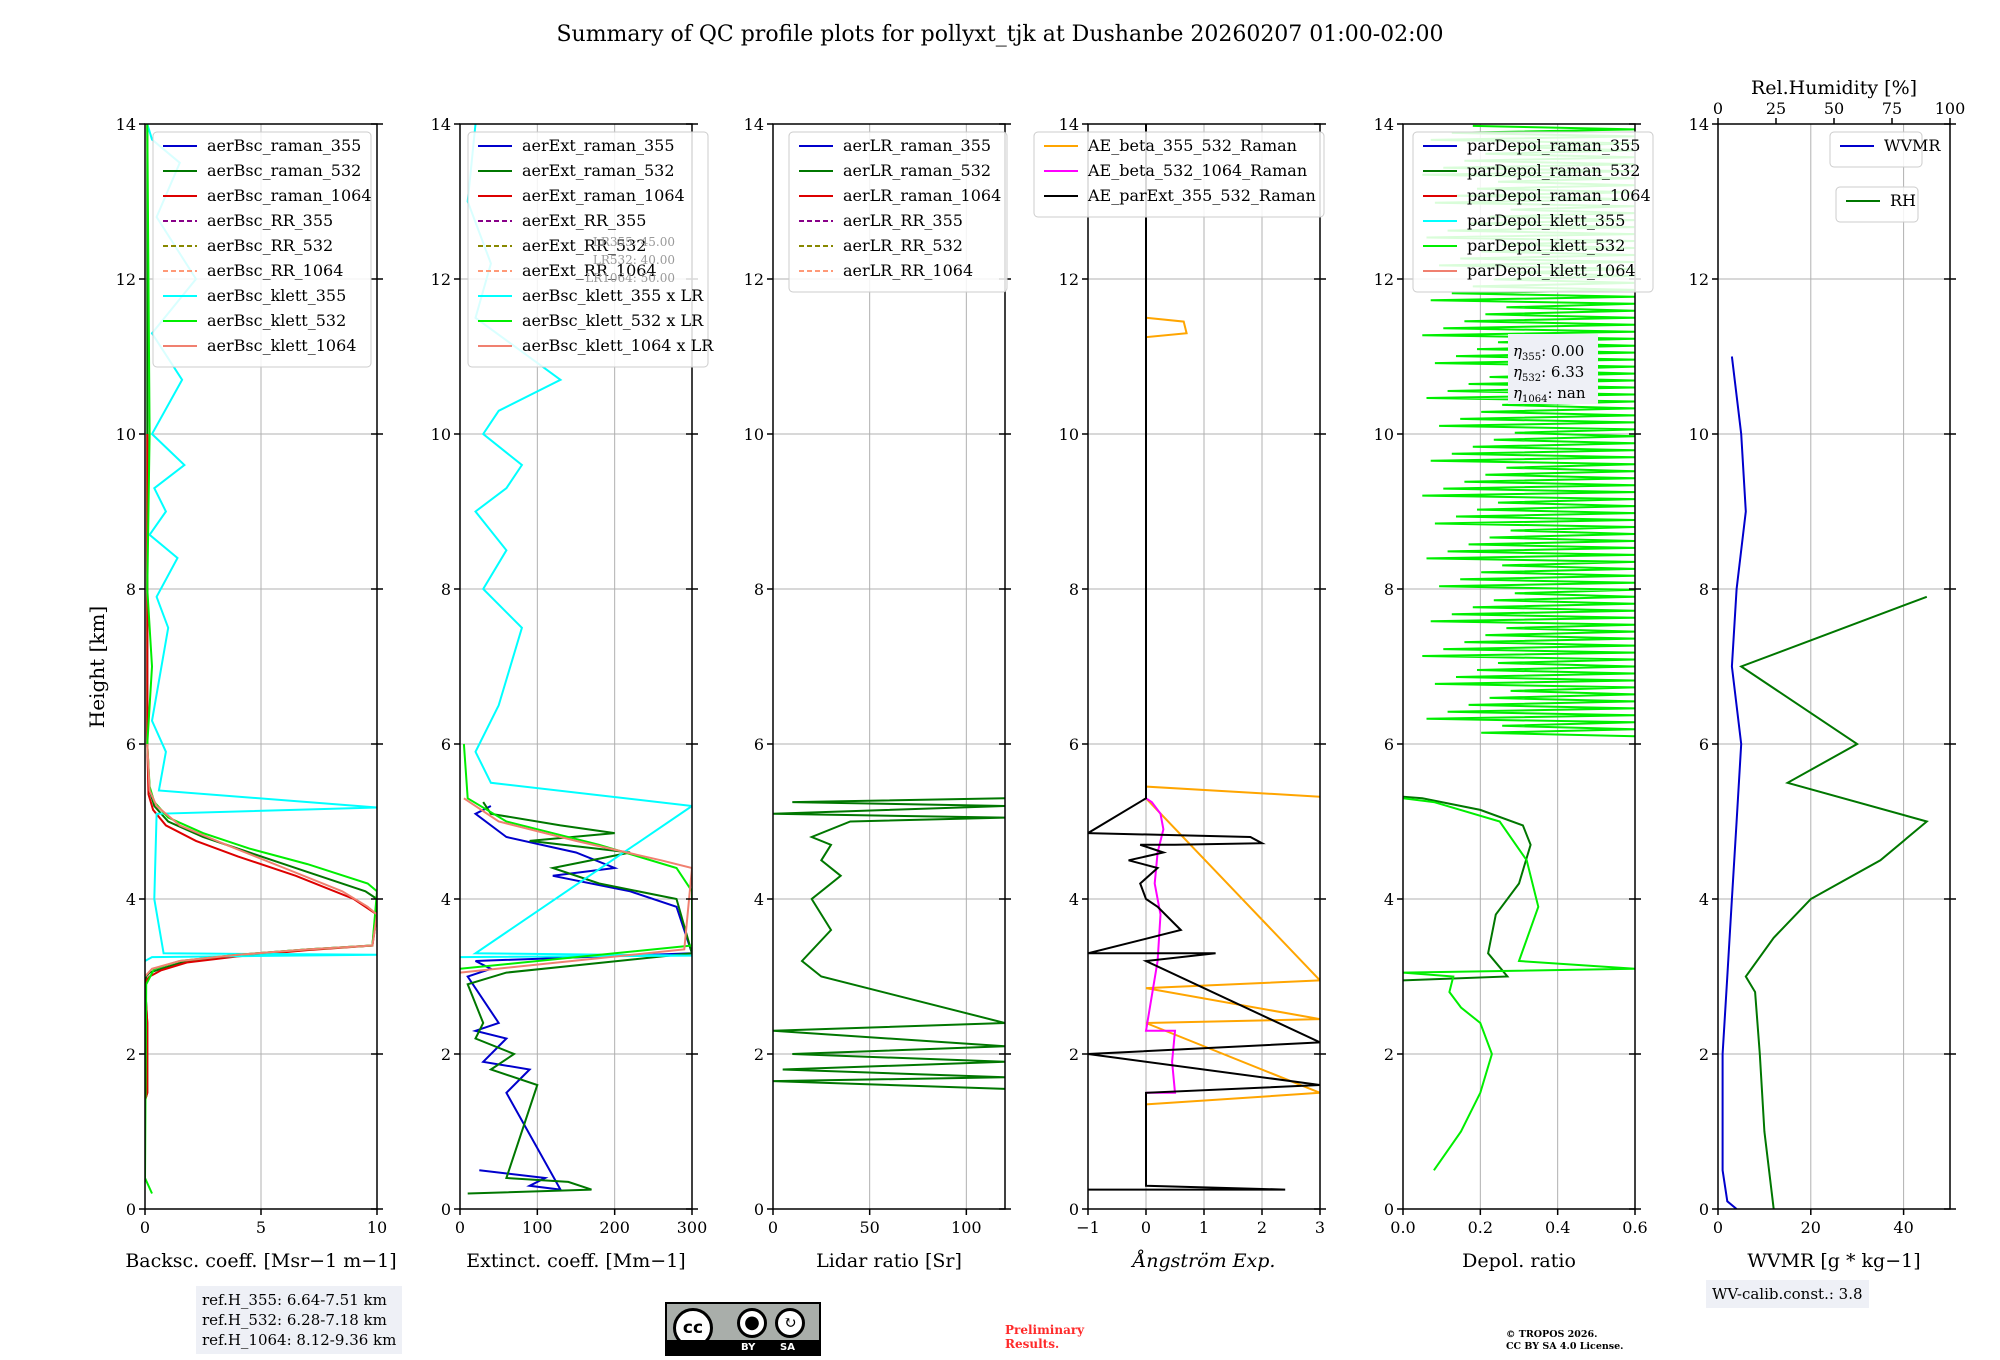  What do you see at coordinates (1787, 1294) in the screenshot?
I see `wv-calib-box: WV-calib.const.: 3.8` at bounding box center [1787, 1294].